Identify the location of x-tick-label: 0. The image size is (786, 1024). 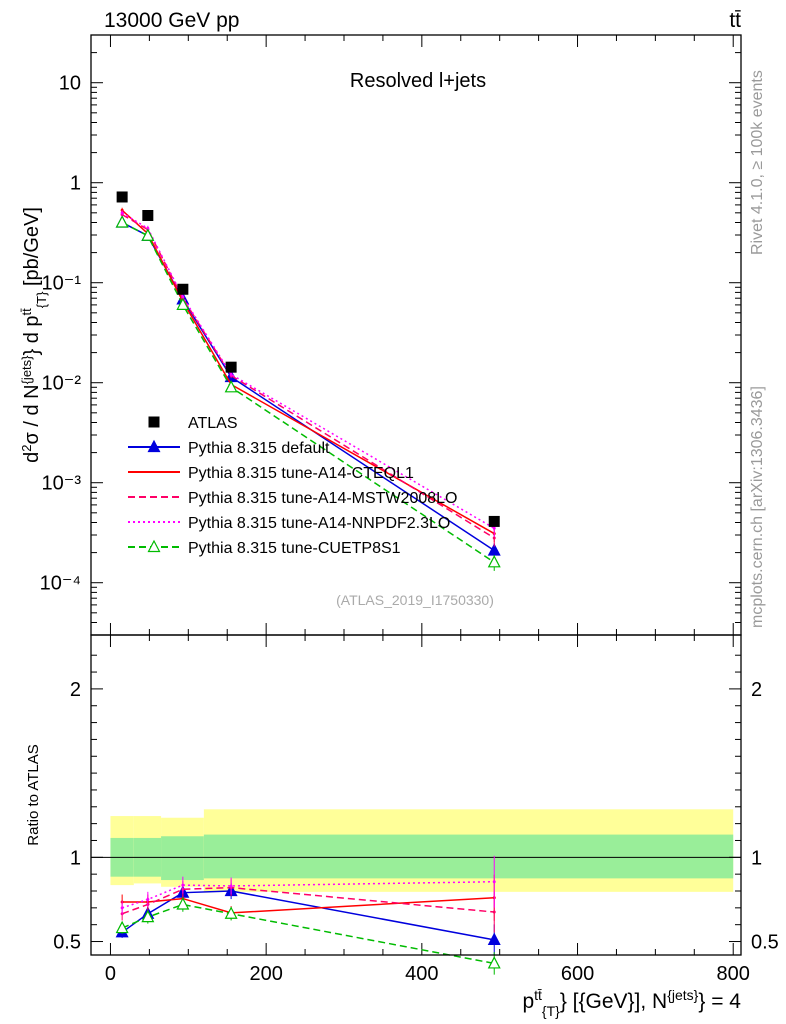
(110, 974).